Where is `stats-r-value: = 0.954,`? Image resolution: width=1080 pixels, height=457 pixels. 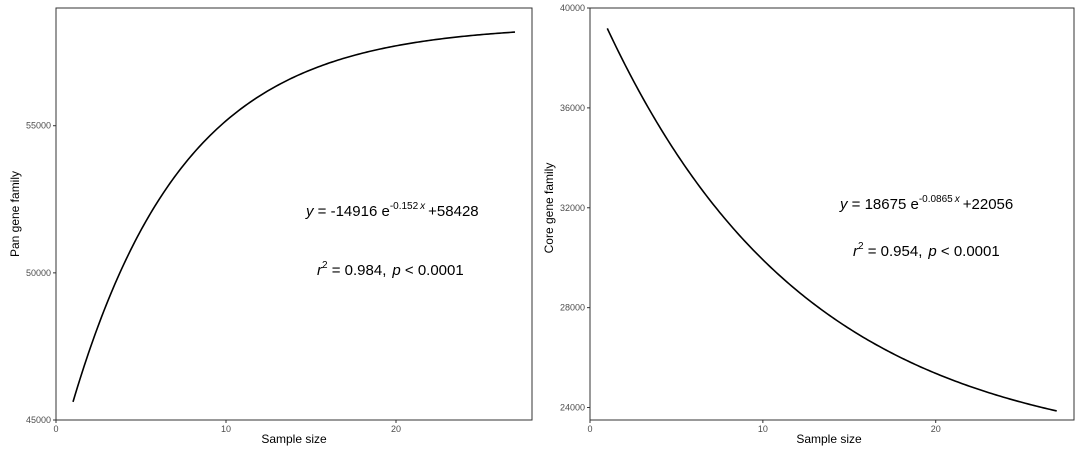 stats-r-value: = 0.954, is located at coordinates (893, 251).